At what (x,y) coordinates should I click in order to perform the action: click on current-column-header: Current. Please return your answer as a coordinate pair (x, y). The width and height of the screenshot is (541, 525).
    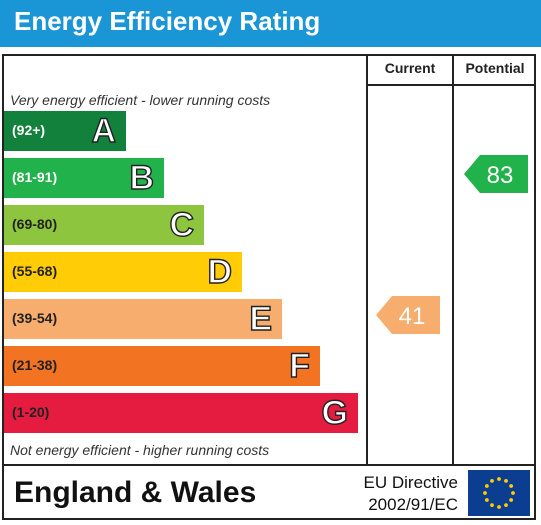
    Looking at the image, I should click on (410, 68).